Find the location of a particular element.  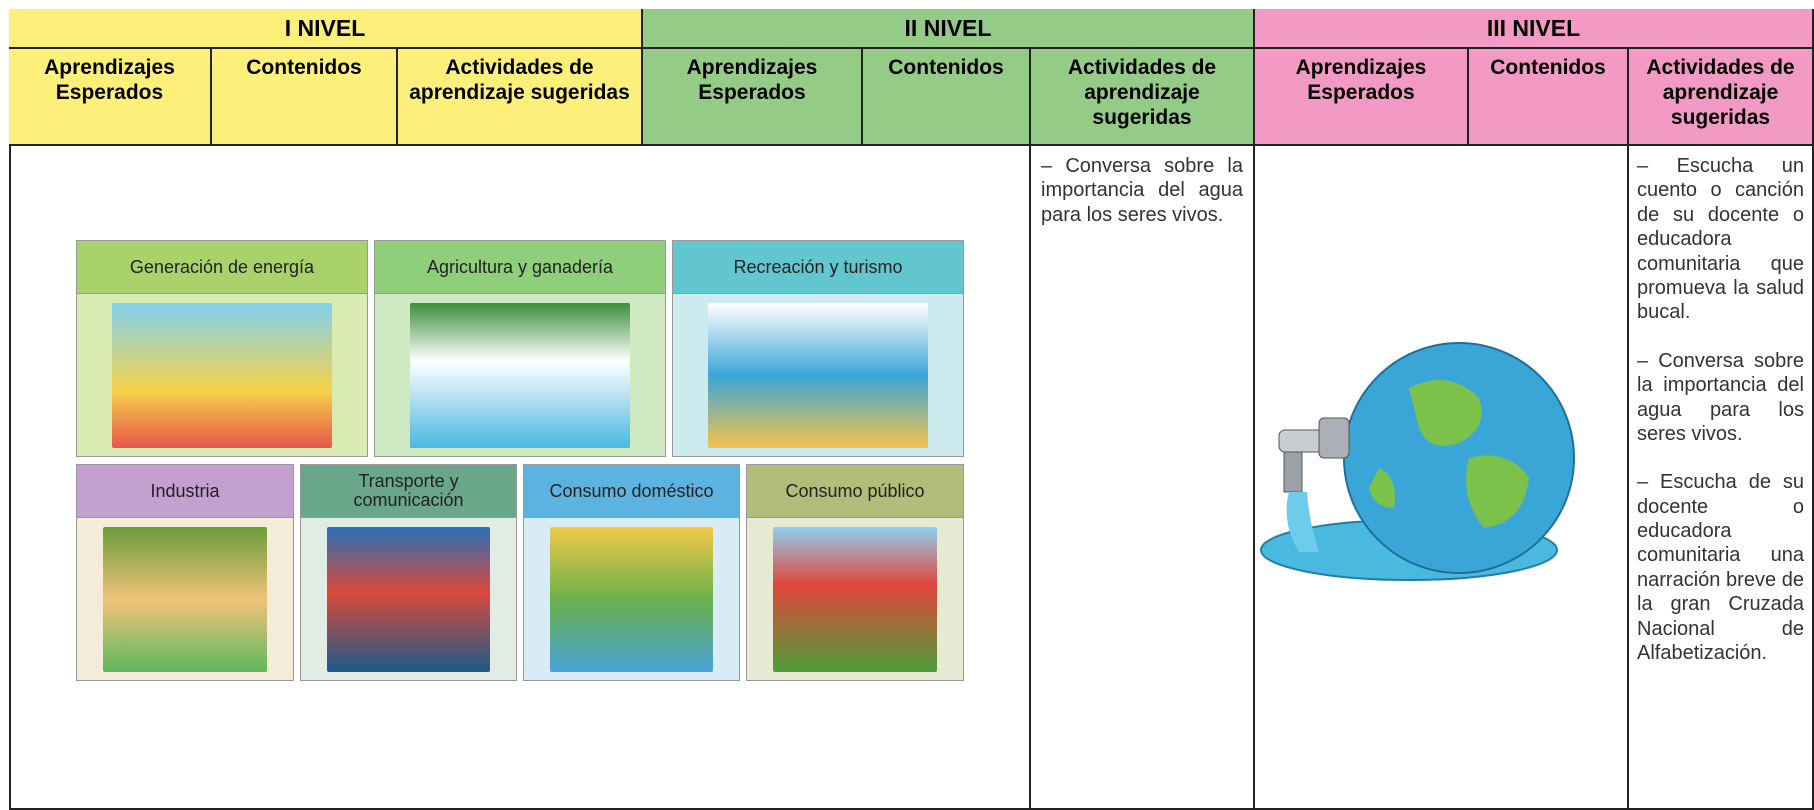

illustration-panel: Consumo doméstico is located at coordinates (631, 572).